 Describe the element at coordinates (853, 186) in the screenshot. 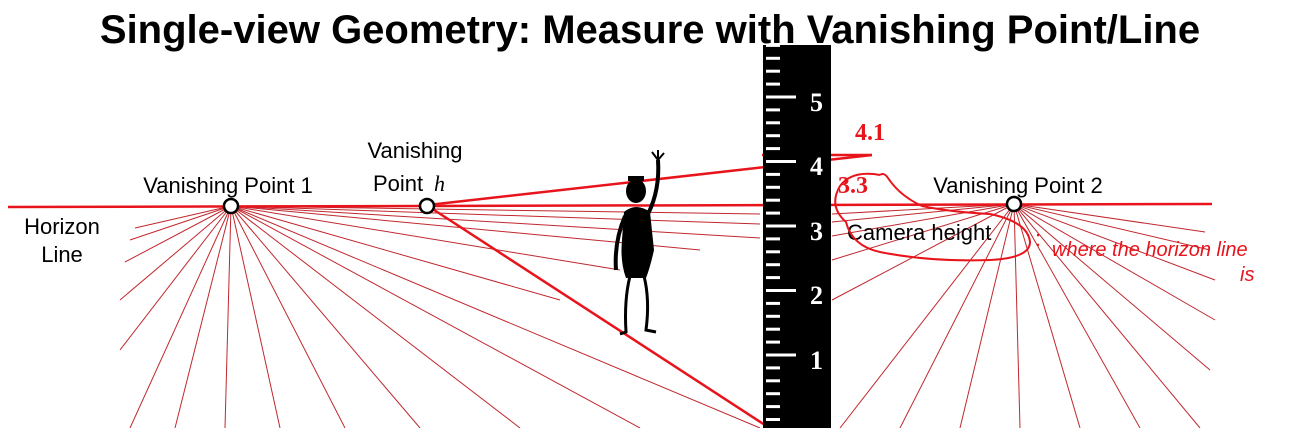

I see `camera-height-value: 3.3` at that location.